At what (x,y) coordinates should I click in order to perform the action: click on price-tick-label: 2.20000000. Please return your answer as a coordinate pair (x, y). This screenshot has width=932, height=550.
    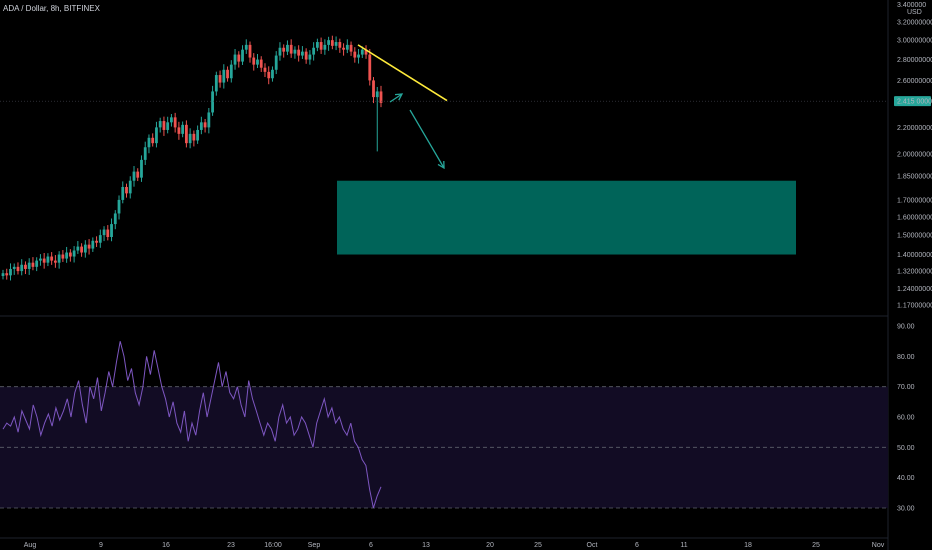
    Looking at the image, I should click on (914, 128).